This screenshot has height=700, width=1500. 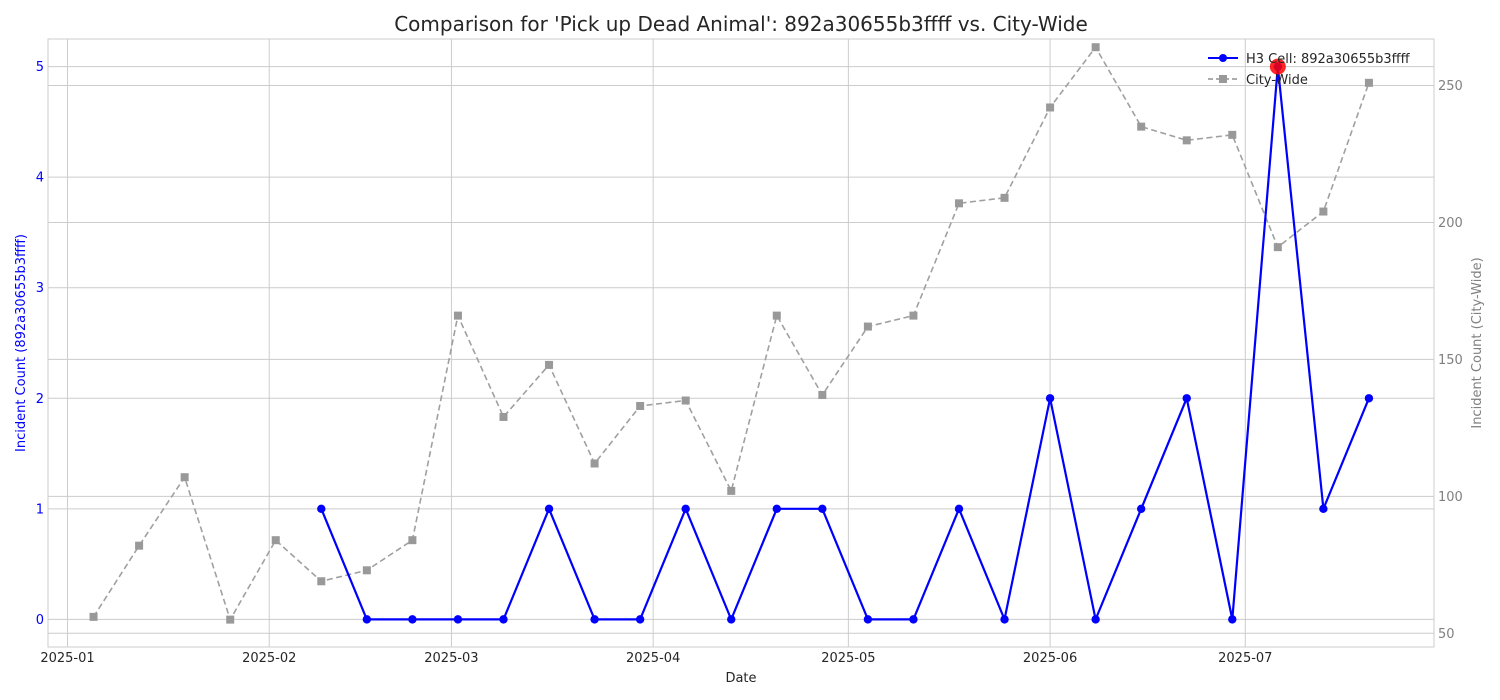 What do you see at coordinates (1277, 80) in the screenshot?
I see `legend-label-citywide: City-Wide` at bounding box center [1277, 80].